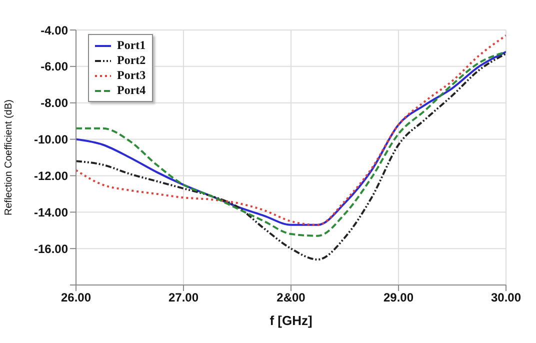 Image resolution: width=536 pixels, height=343 pixels. What do you see at coordinates (131, 45) in the screenshot?
I see `legend-label: Port1` at bounding box center [131, 45].